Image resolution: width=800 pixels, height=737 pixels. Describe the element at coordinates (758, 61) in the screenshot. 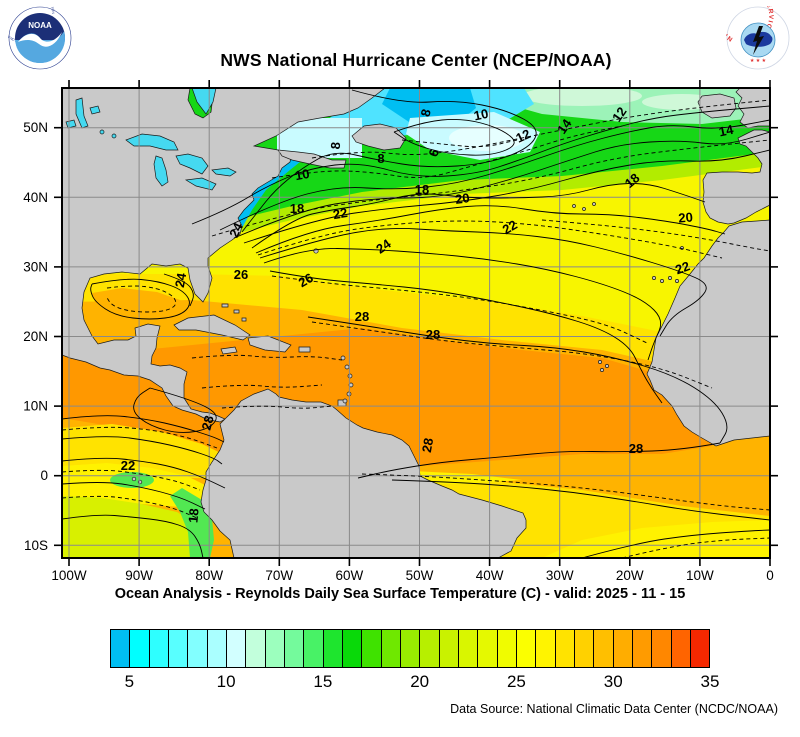

I see `nws-stars: ★ ★ ★` at that location.